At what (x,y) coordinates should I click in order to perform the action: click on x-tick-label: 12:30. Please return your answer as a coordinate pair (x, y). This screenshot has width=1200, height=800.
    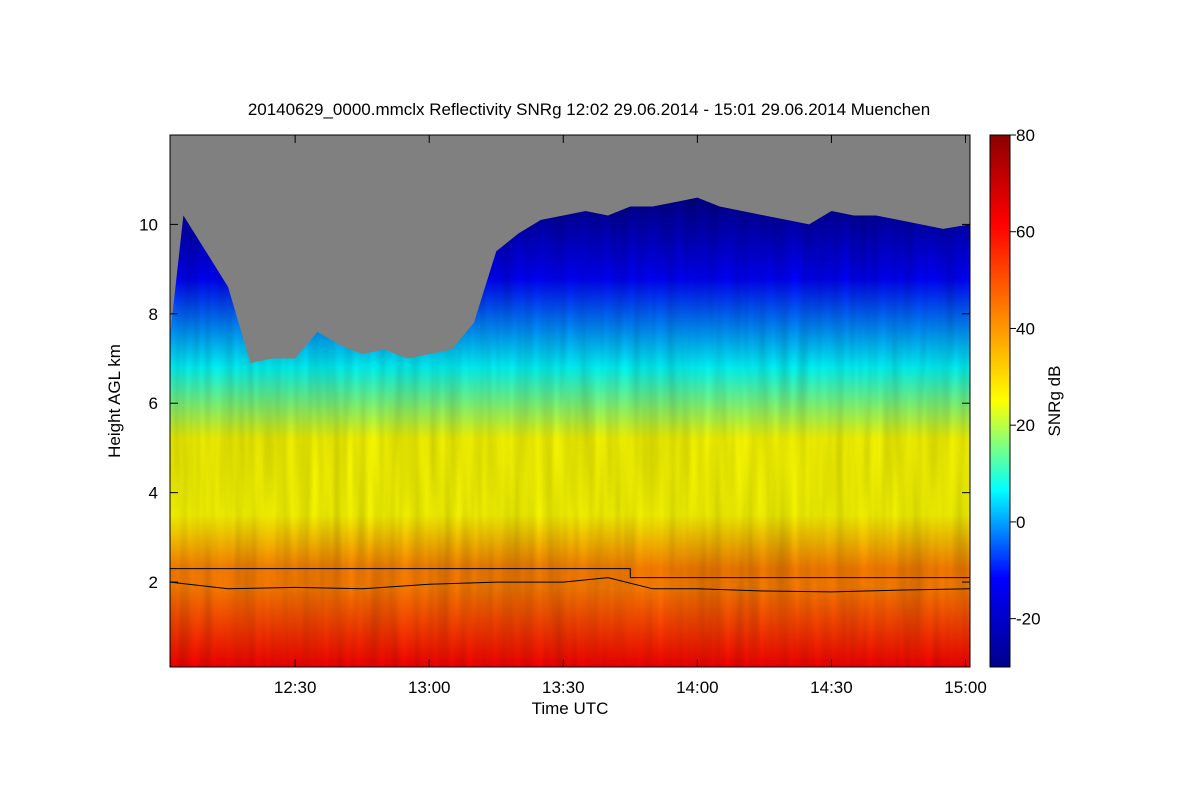
    Looking at the image, I should click on (295, 687).